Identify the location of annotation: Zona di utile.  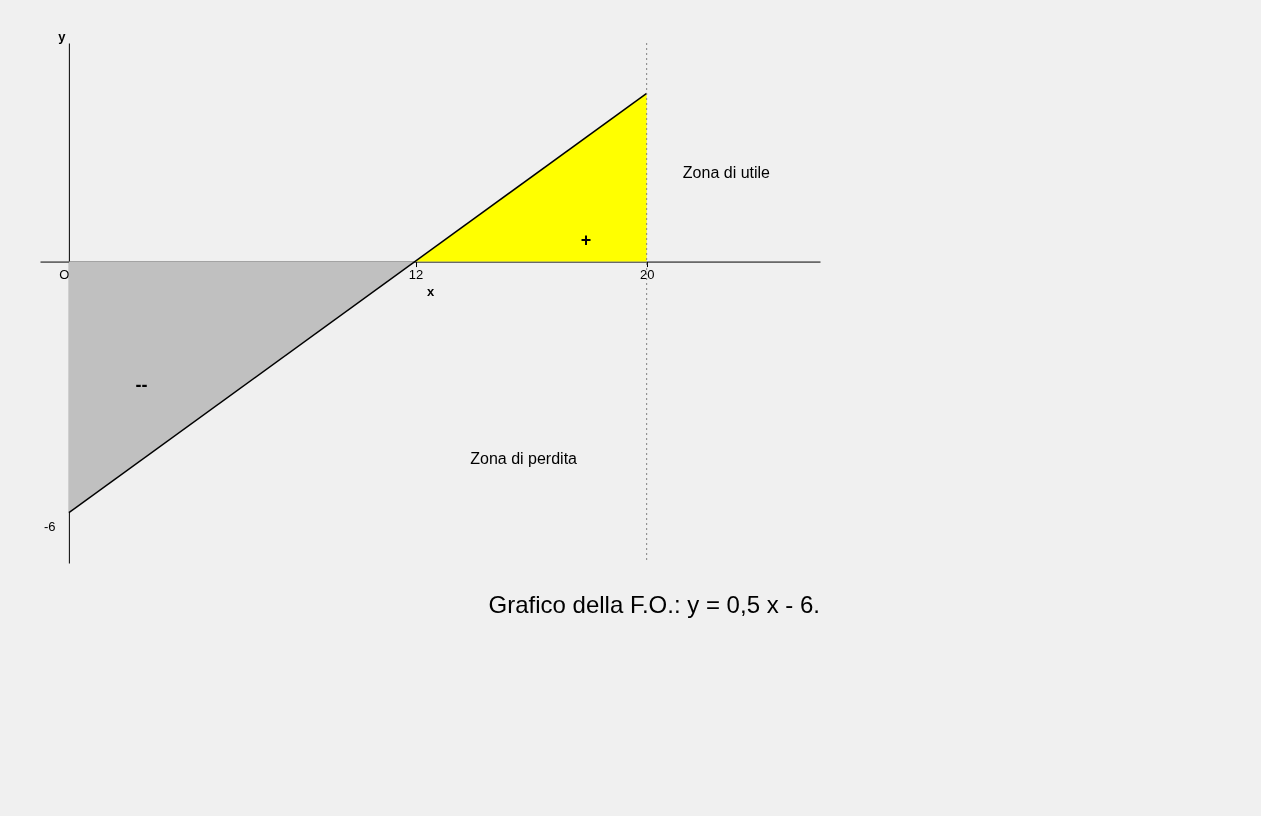
(726, 172).